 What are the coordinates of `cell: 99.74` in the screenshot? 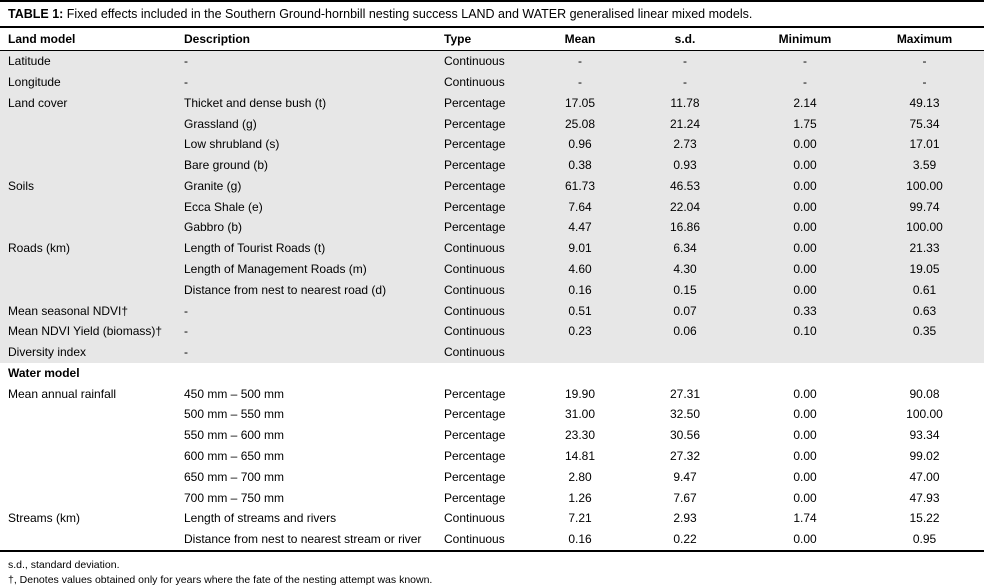 It's located at (924, 207).